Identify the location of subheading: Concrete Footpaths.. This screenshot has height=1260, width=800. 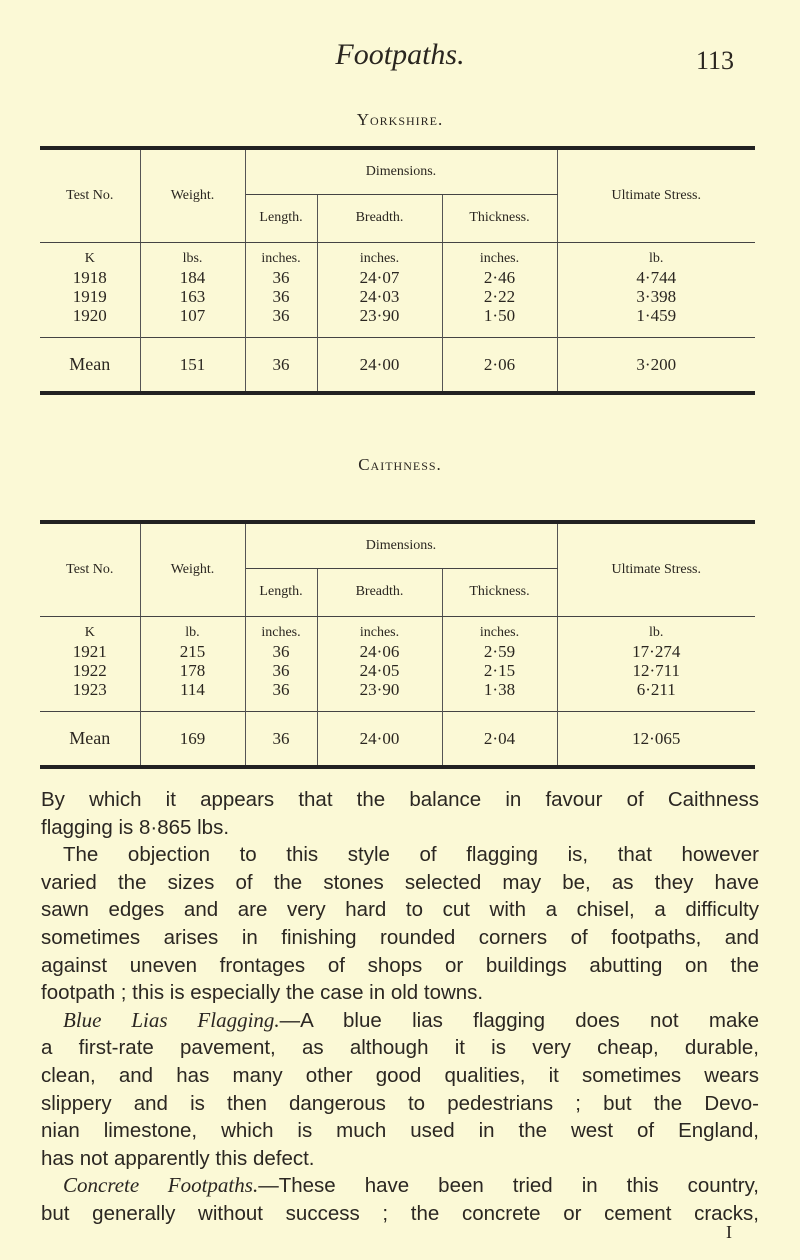
(161, 1185).